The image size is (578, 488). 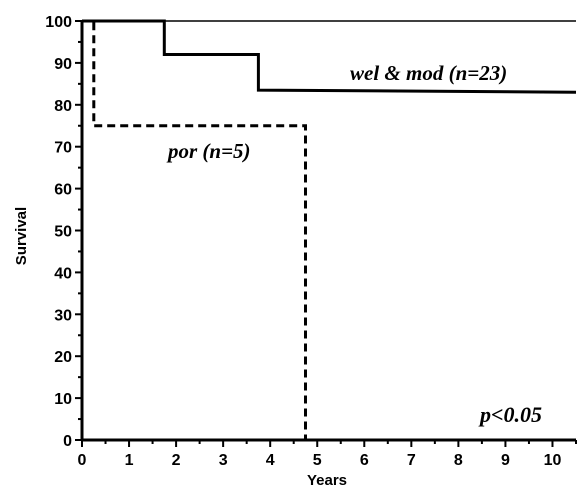 I want to click on y-axis-ticks: 0 10 20 30 40 50 60 70 80 90 100, so click(x=63, y=232).